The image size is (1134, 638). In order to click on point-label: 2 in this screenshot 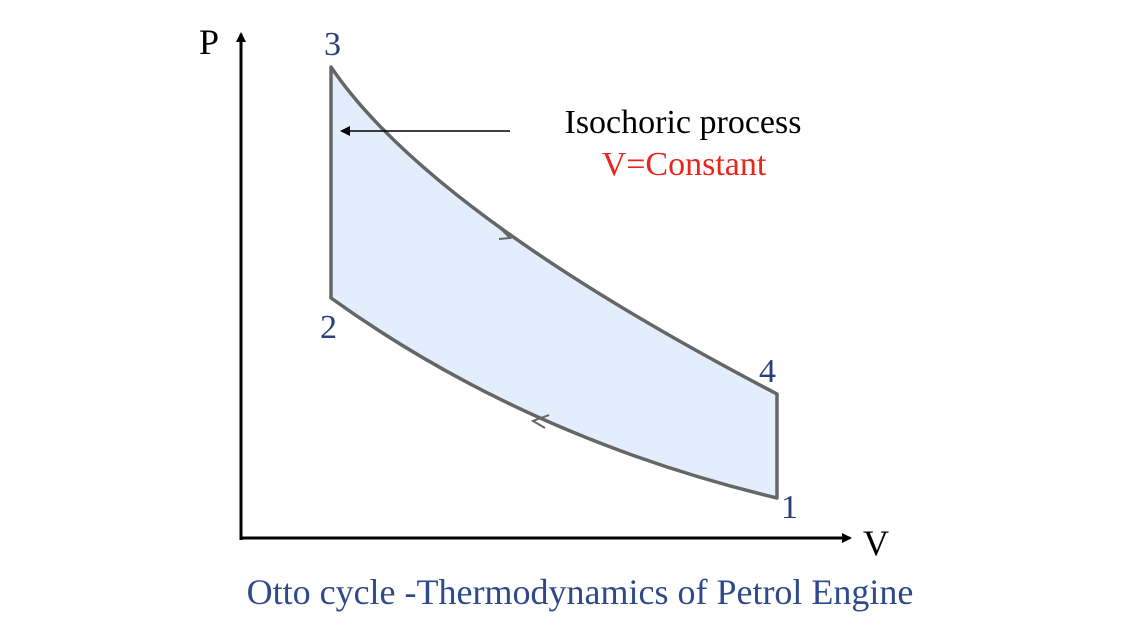, I will do `click(328, 327)`.